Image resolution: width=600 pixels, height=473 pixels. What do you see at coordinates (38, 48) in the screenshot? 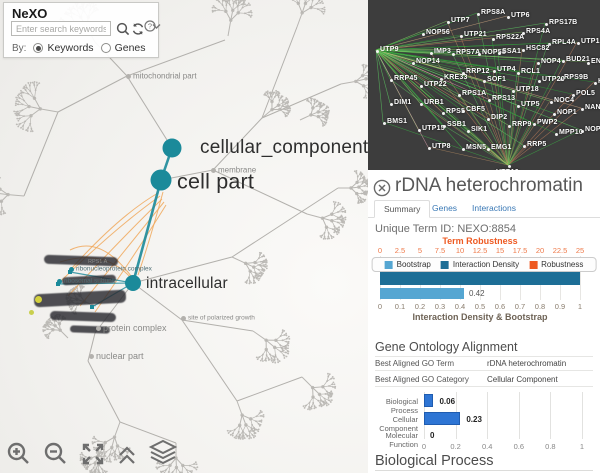
I see `radio-selected-icon` at bounding box center [38, 48].